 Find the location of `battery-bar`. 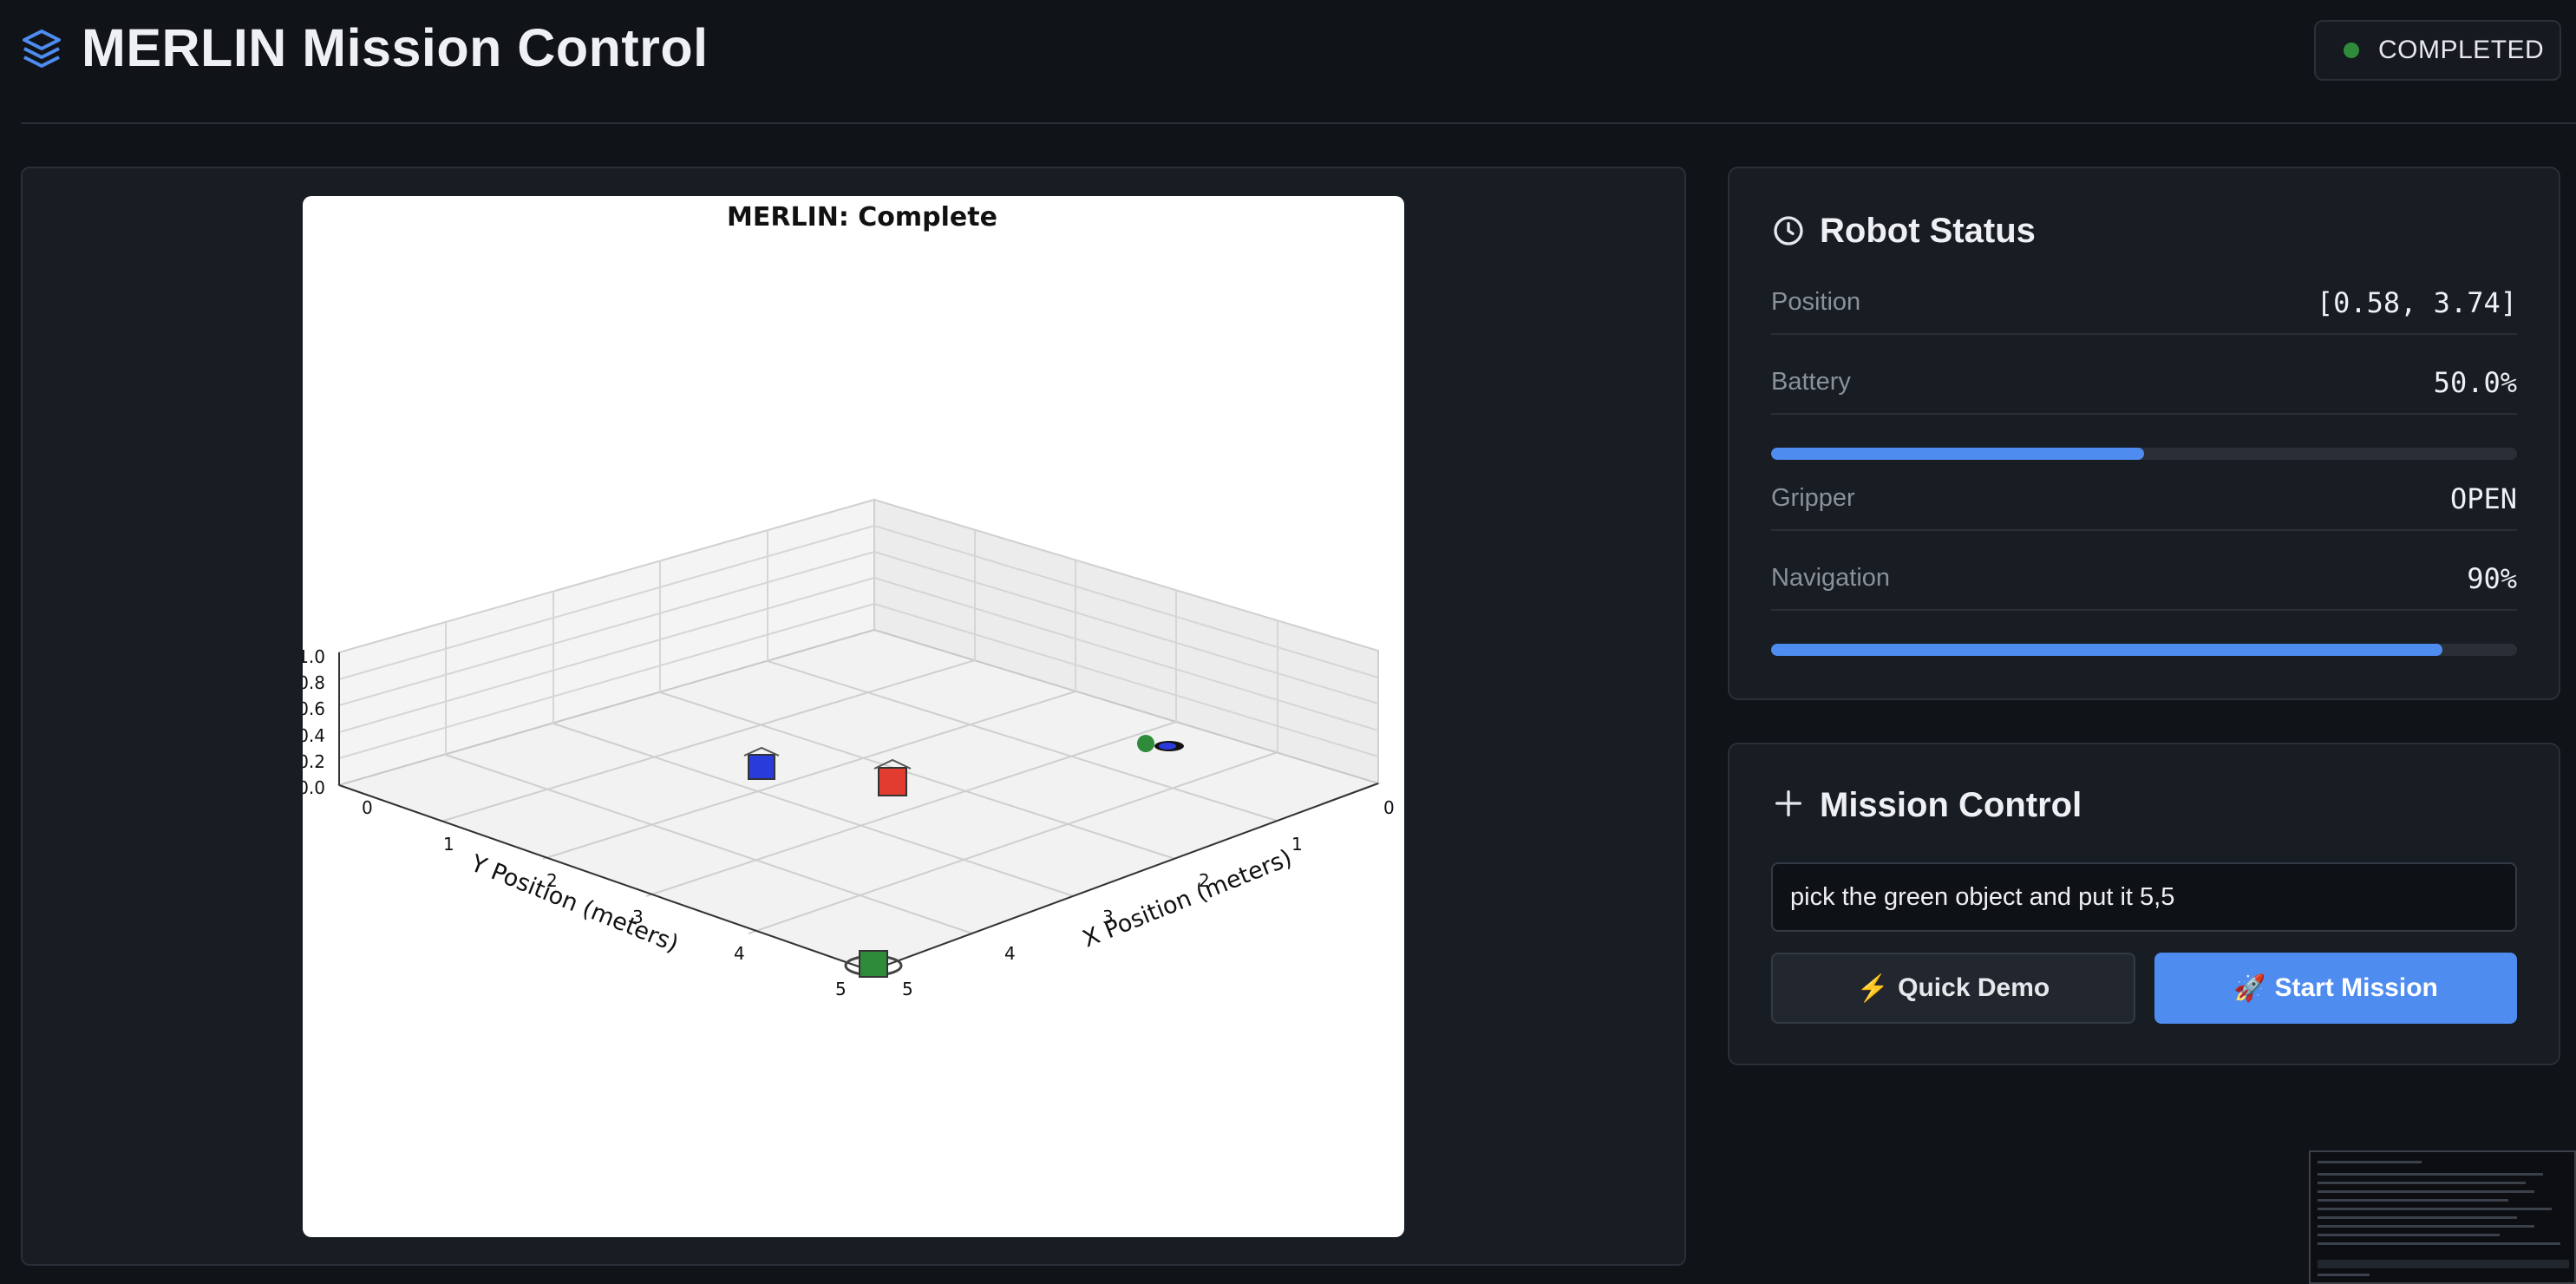

battery-bar is located at coordinates (2144, 454).